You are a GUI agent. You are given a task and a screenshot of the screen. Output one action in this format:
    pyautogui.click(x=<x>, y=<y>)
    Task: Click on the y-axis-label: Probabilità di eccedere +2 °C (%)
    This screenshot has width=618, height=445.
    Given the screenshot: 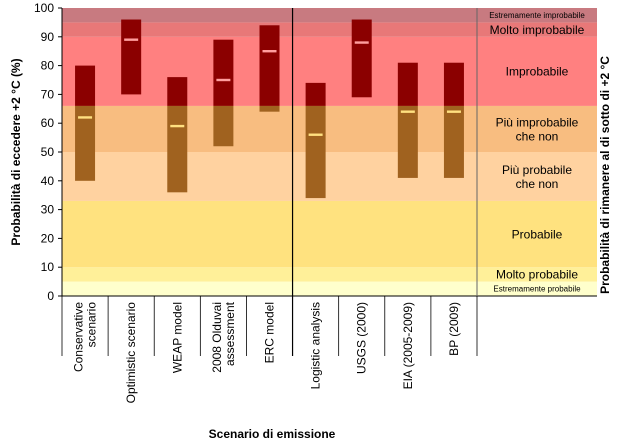 What is the action you would take?
    pyautogui.click(x=16, y=151)
    